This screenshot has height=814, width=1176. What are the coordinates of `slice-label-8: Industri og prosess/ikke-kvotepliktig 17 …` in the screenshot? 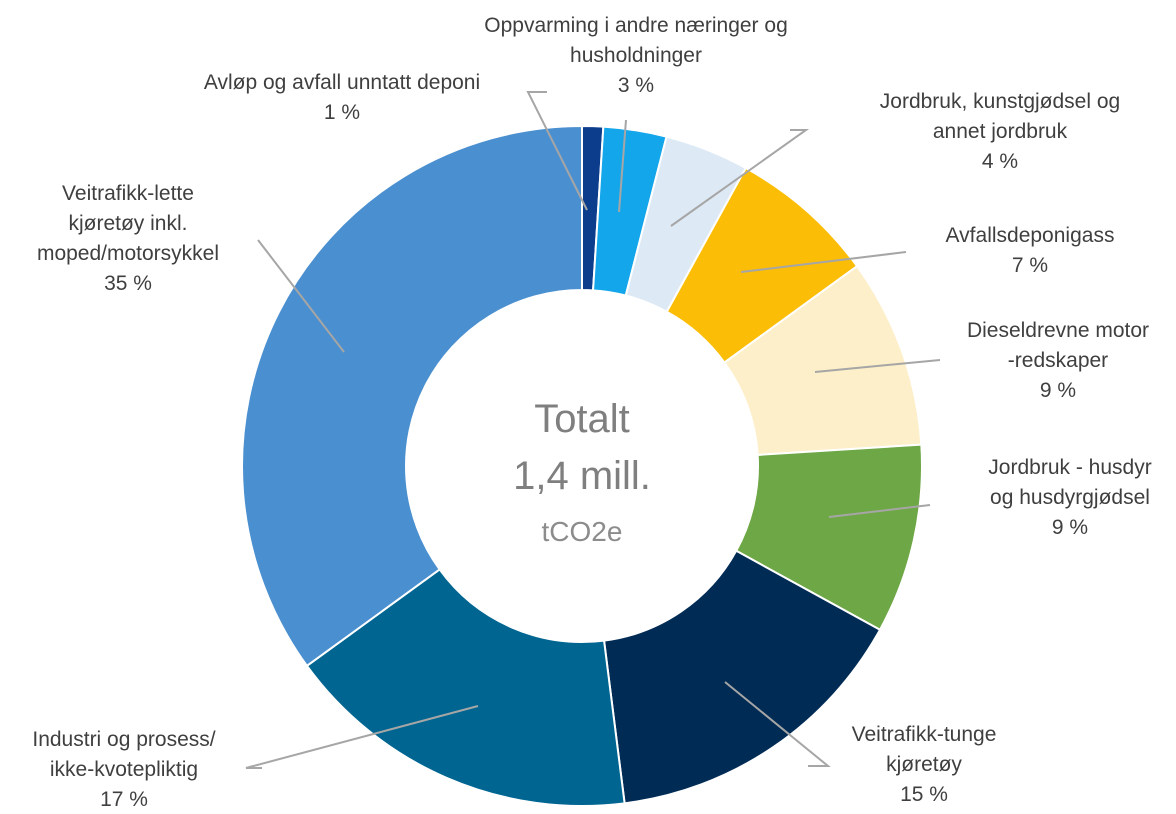 It's located at (123, 769).